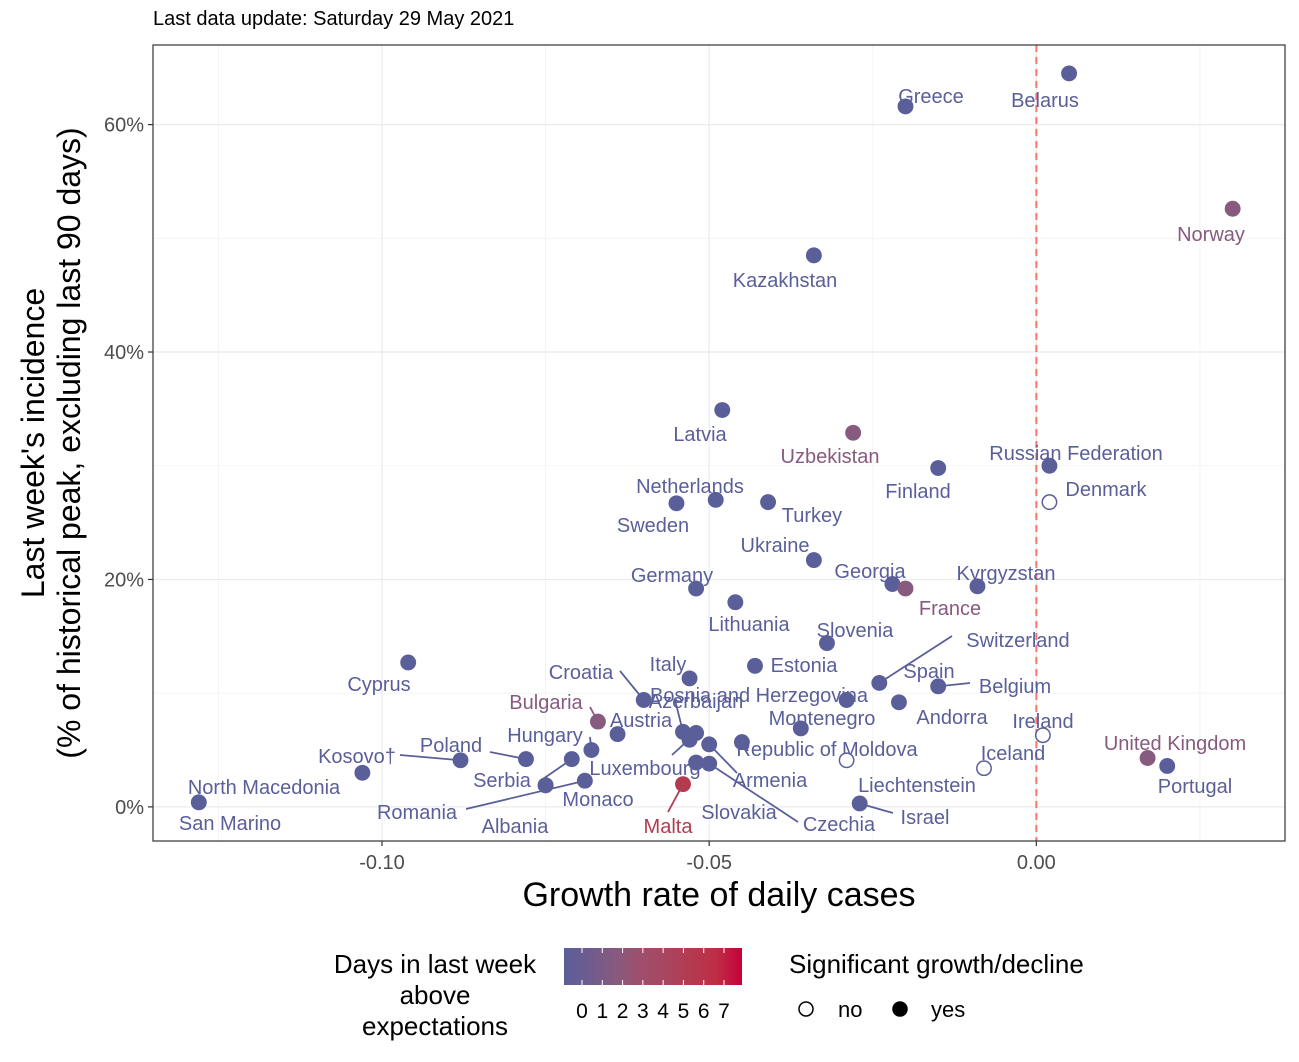 The height and width of the screenshot is (1062, 1299). What do you see at coordinates (917, 786) in the screenshot?
I see `label-liechtenstein: Liechtenstein` at bounding box center [917, 786].